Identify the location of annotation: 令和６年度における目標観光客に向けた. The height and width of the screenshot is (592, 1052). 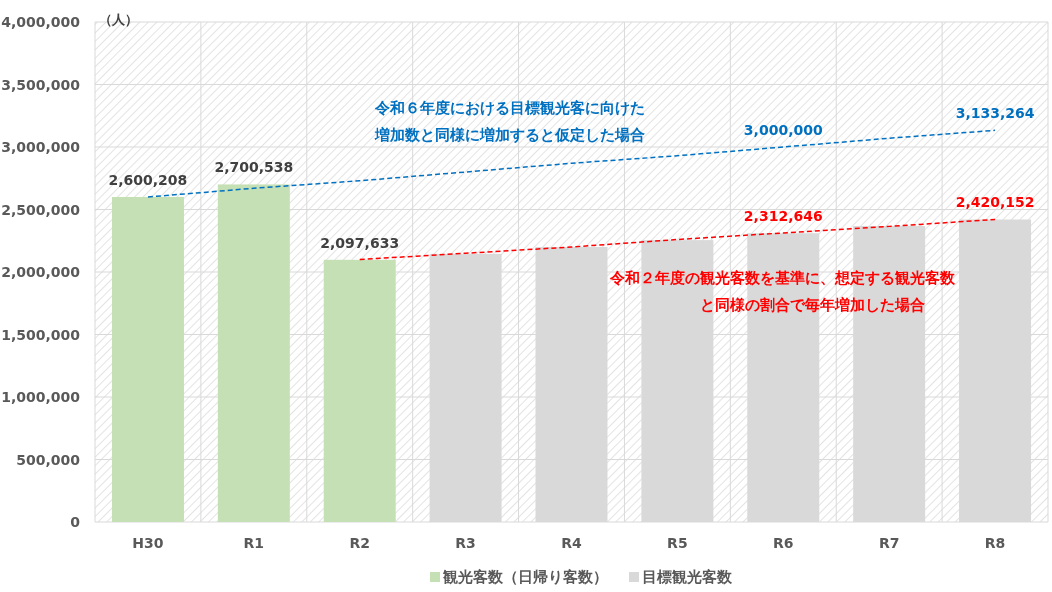
(509, 108).